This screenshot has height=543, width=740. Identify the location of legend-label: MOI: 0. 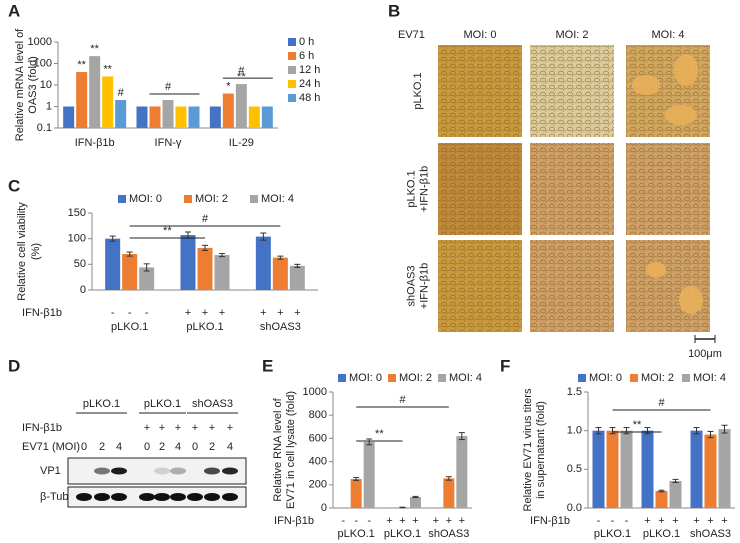
(605, 378).